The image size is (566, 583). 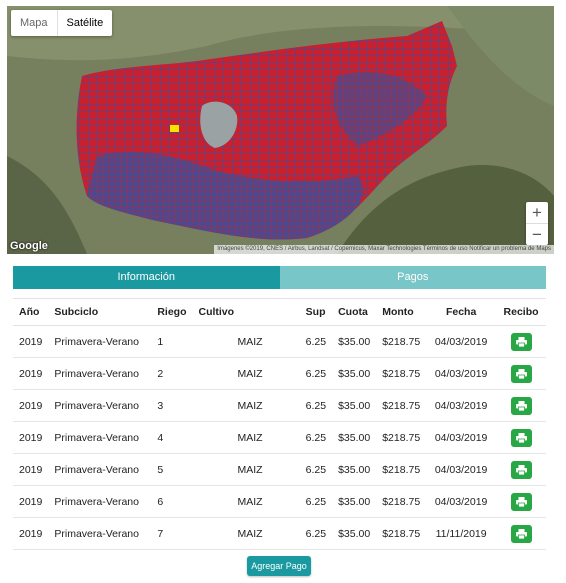 I want to click on cell-riego: 4, so click(x=172, y=437).